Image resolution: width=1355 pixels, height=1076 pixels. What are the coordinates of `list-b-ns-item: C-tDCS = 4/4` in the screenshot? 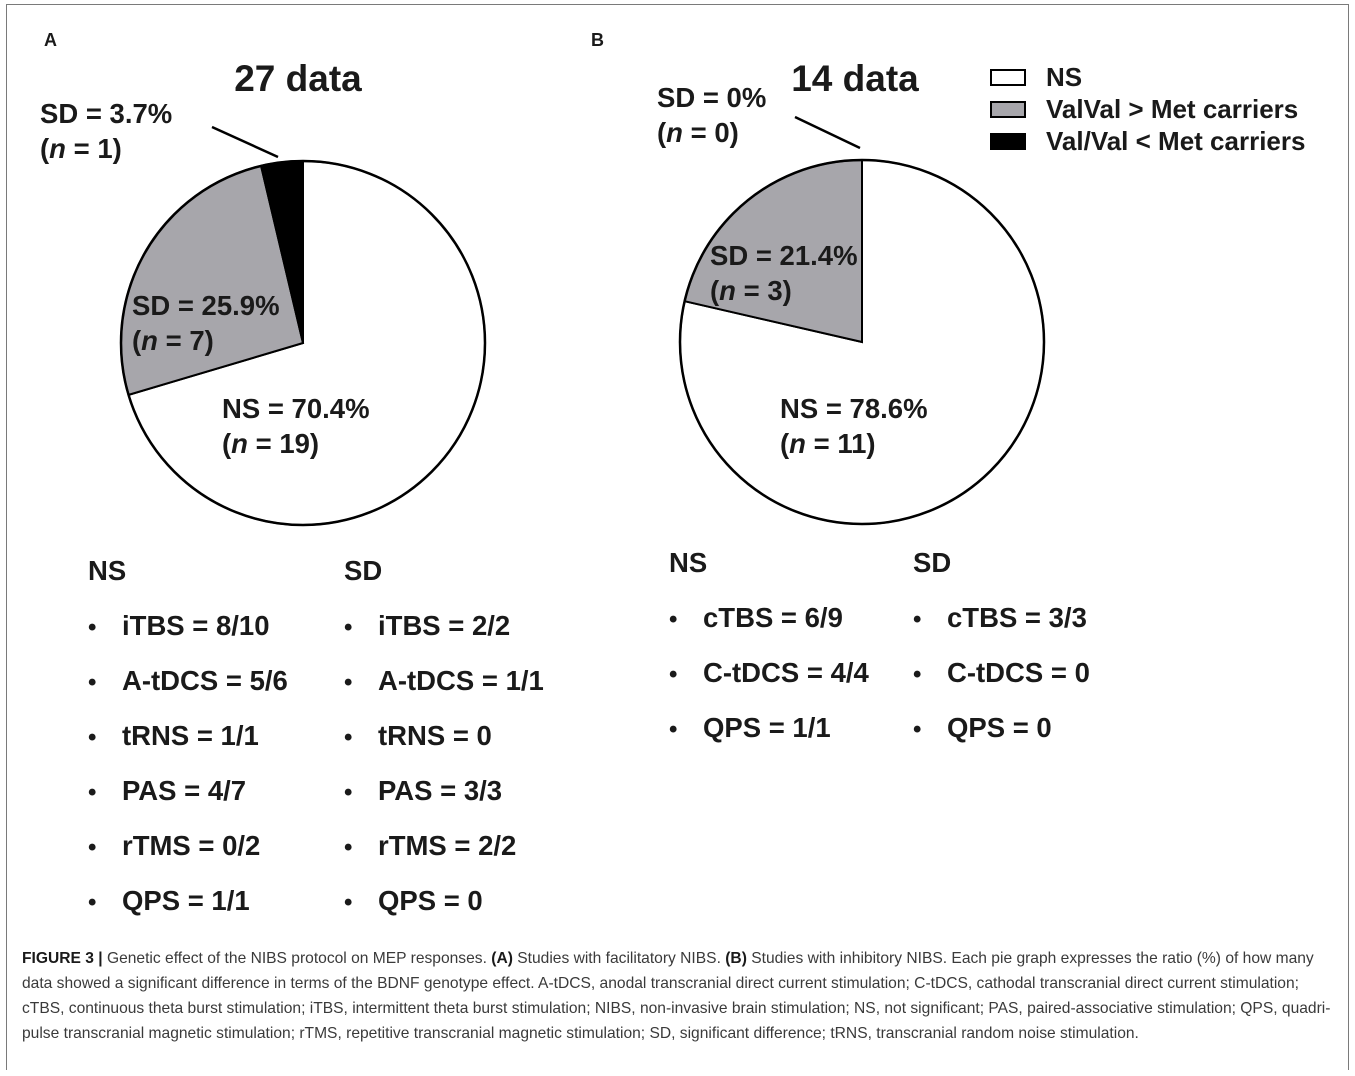 It's located at (786, 672).